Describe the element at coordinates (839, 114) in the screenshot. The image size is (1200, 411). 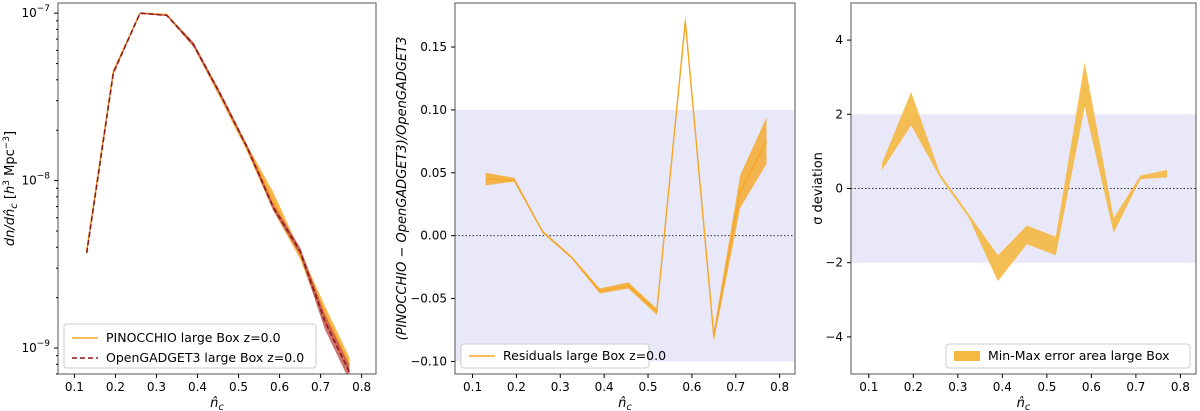
I see `y-tick-label: 2` at that location.